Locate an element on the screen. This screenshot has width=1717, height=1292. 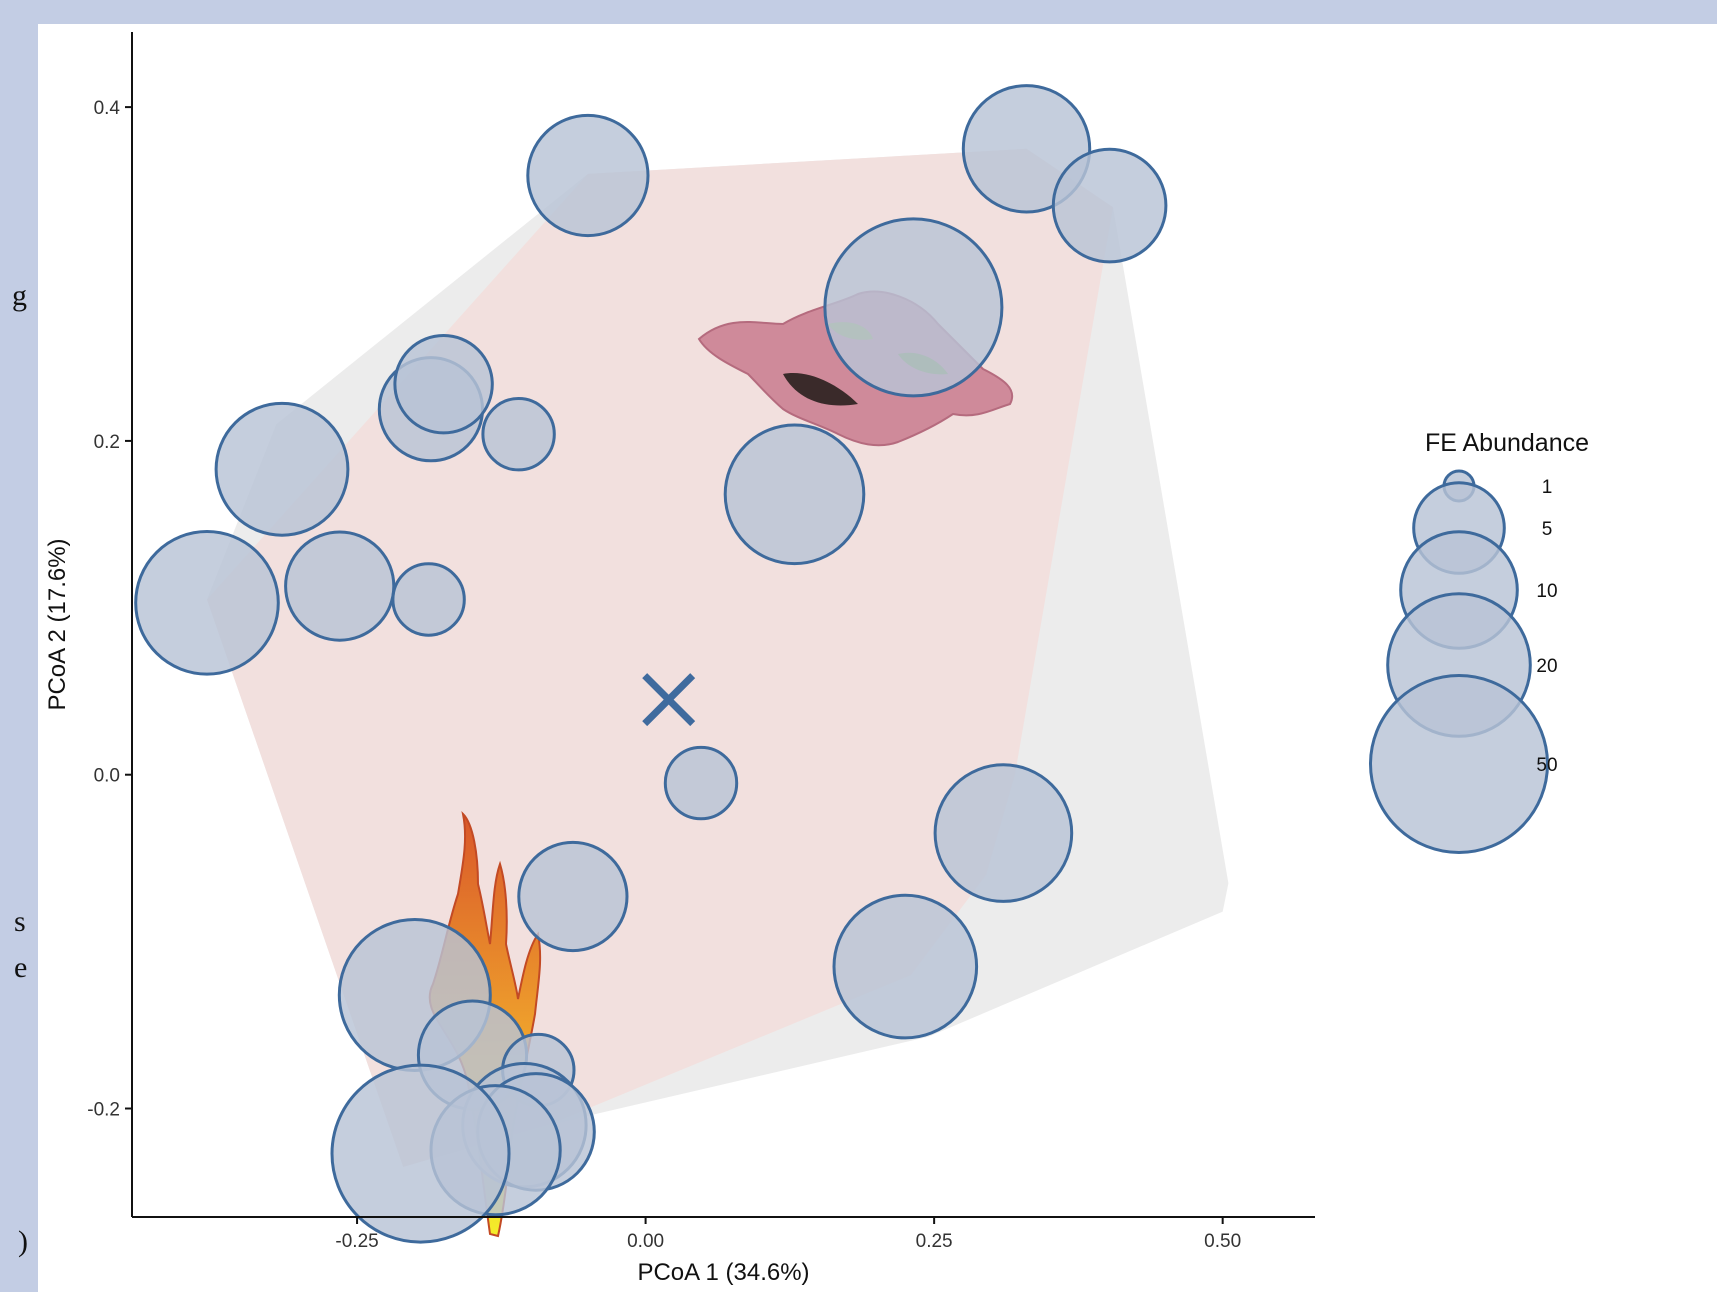
centroid-layer is located at coordinates (669, 700).